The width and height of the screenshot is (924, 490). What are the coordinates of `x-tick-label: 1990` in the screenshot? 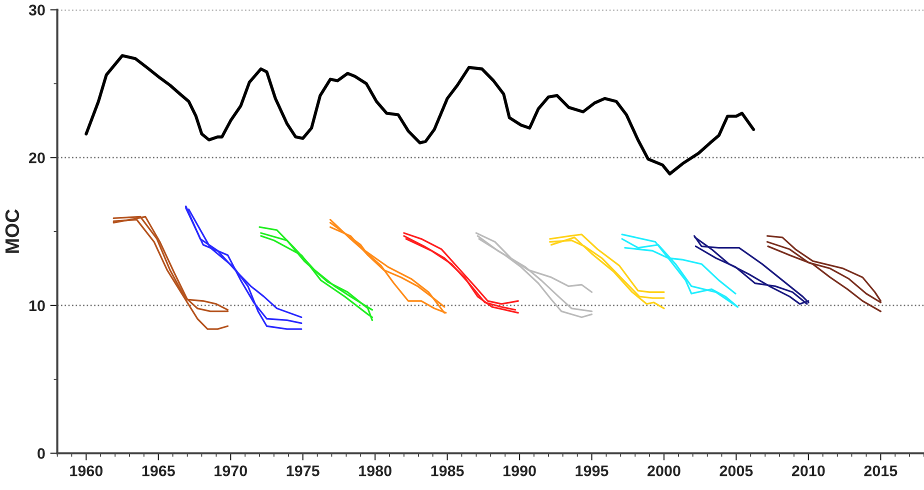 It's located at (520, 470).